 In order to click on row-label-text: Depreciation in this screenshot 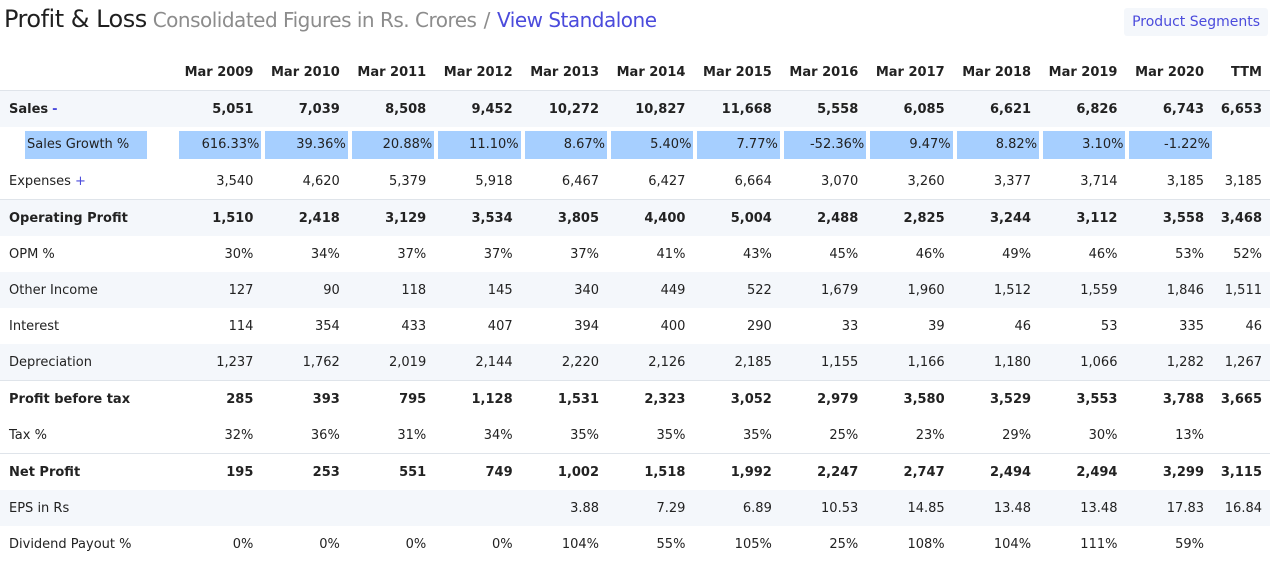, I will do `click(50, 362)`.